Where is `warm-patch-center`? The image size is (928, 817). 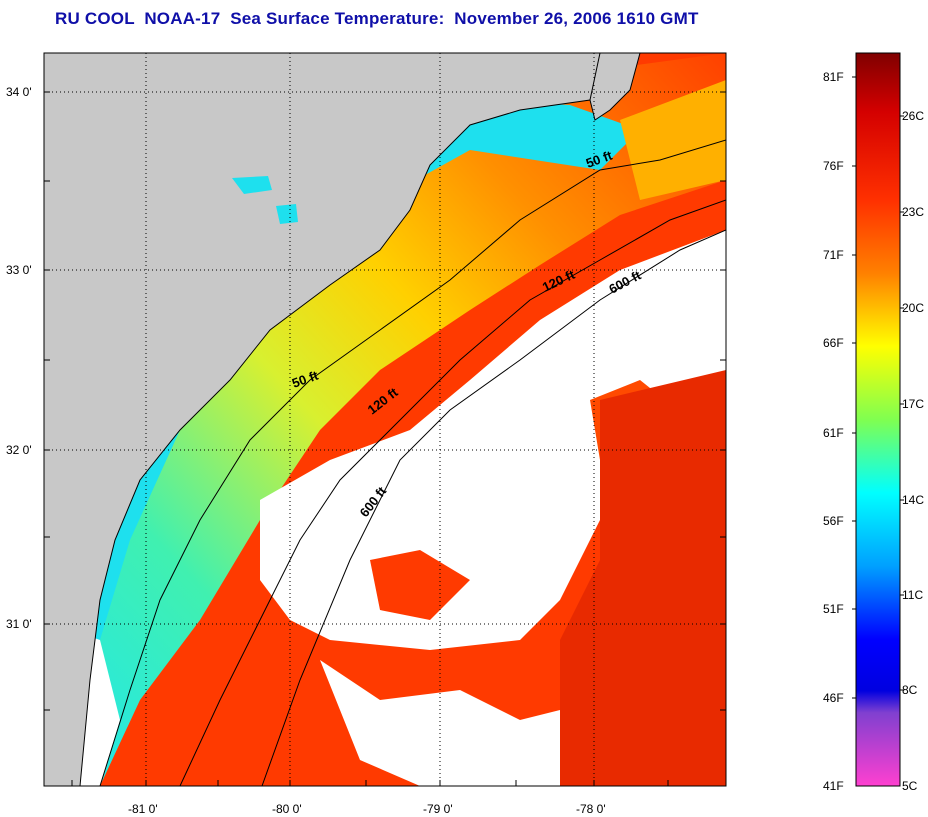
warm-patch-center is located at coordinates (420, 585).